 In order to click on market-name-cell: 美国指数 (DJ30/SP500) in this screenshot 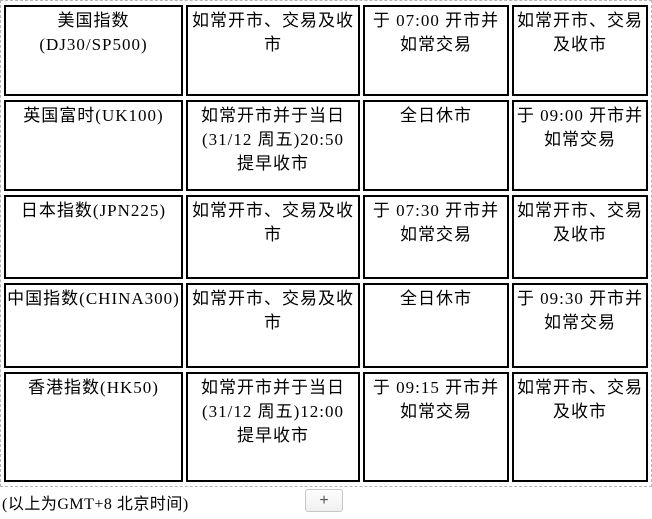, I will do `click(93, 50)`.